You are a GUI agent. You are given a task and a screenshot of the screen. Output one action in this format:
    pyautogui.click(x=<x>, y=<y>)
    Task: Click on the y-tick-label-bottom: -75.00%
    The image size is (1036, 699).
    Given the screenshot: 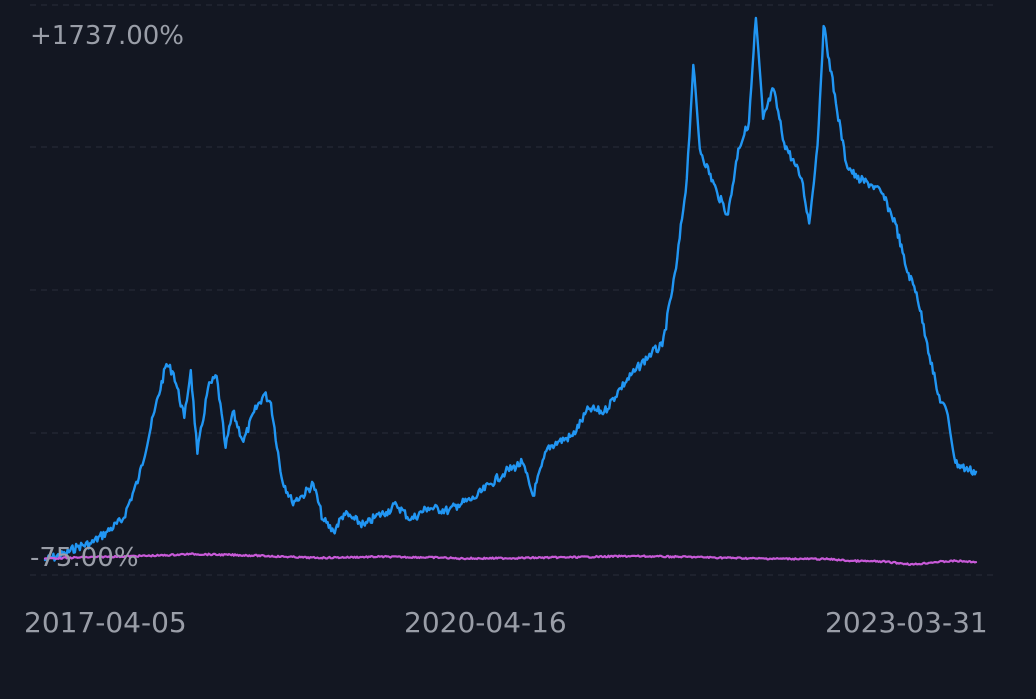 What is the action you would take?
    pyautogui.click(x=84, y=558)
    